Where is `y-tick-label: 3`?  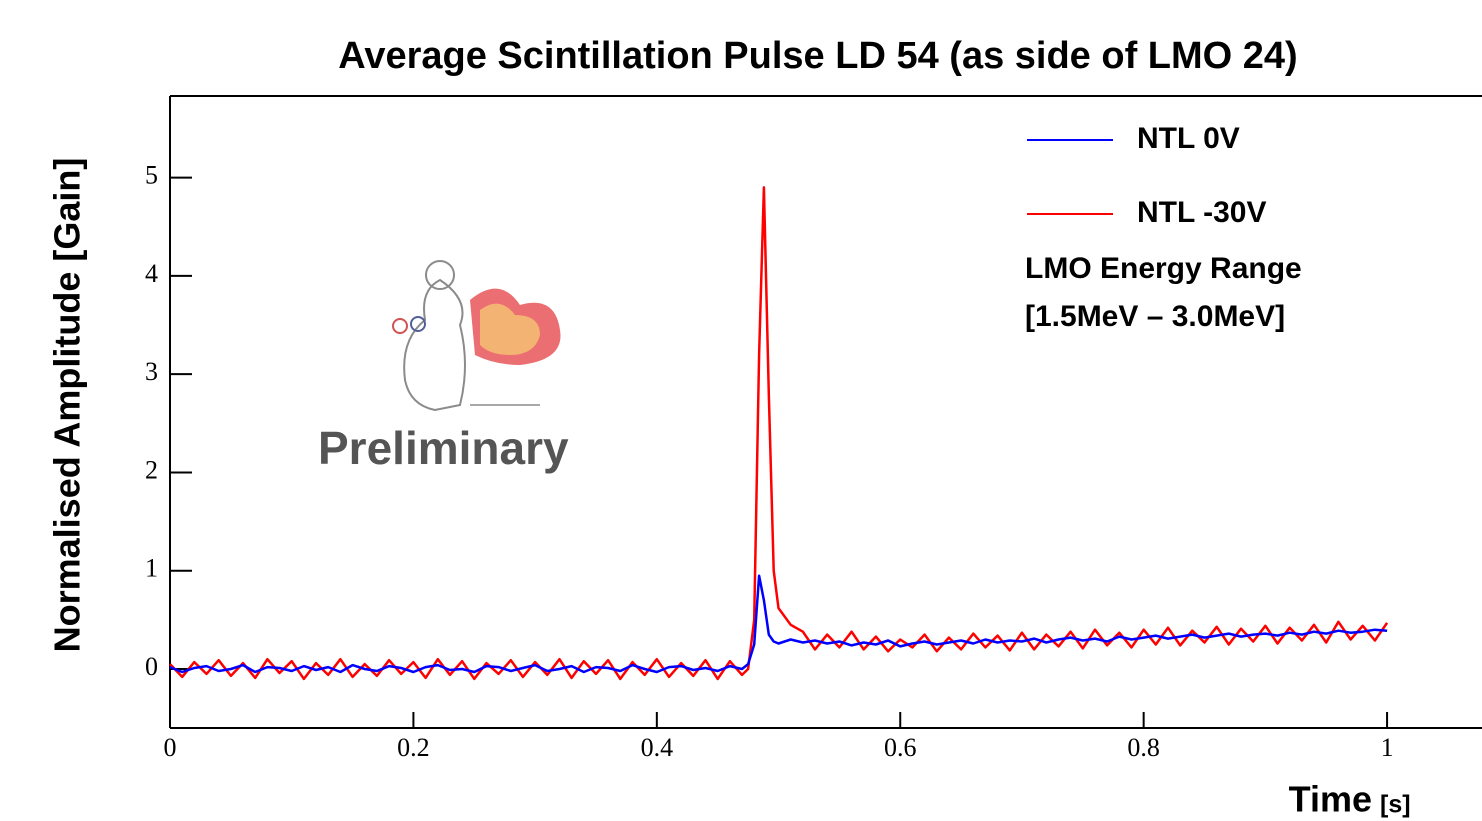
y-tick-label: 3 is located at coordinates (151, 371).